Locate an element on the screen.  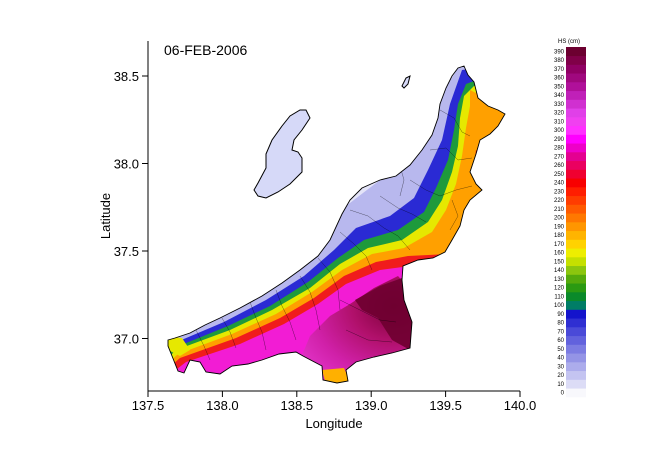
colorbar-label: 310 is located at coordinates (559, 122).